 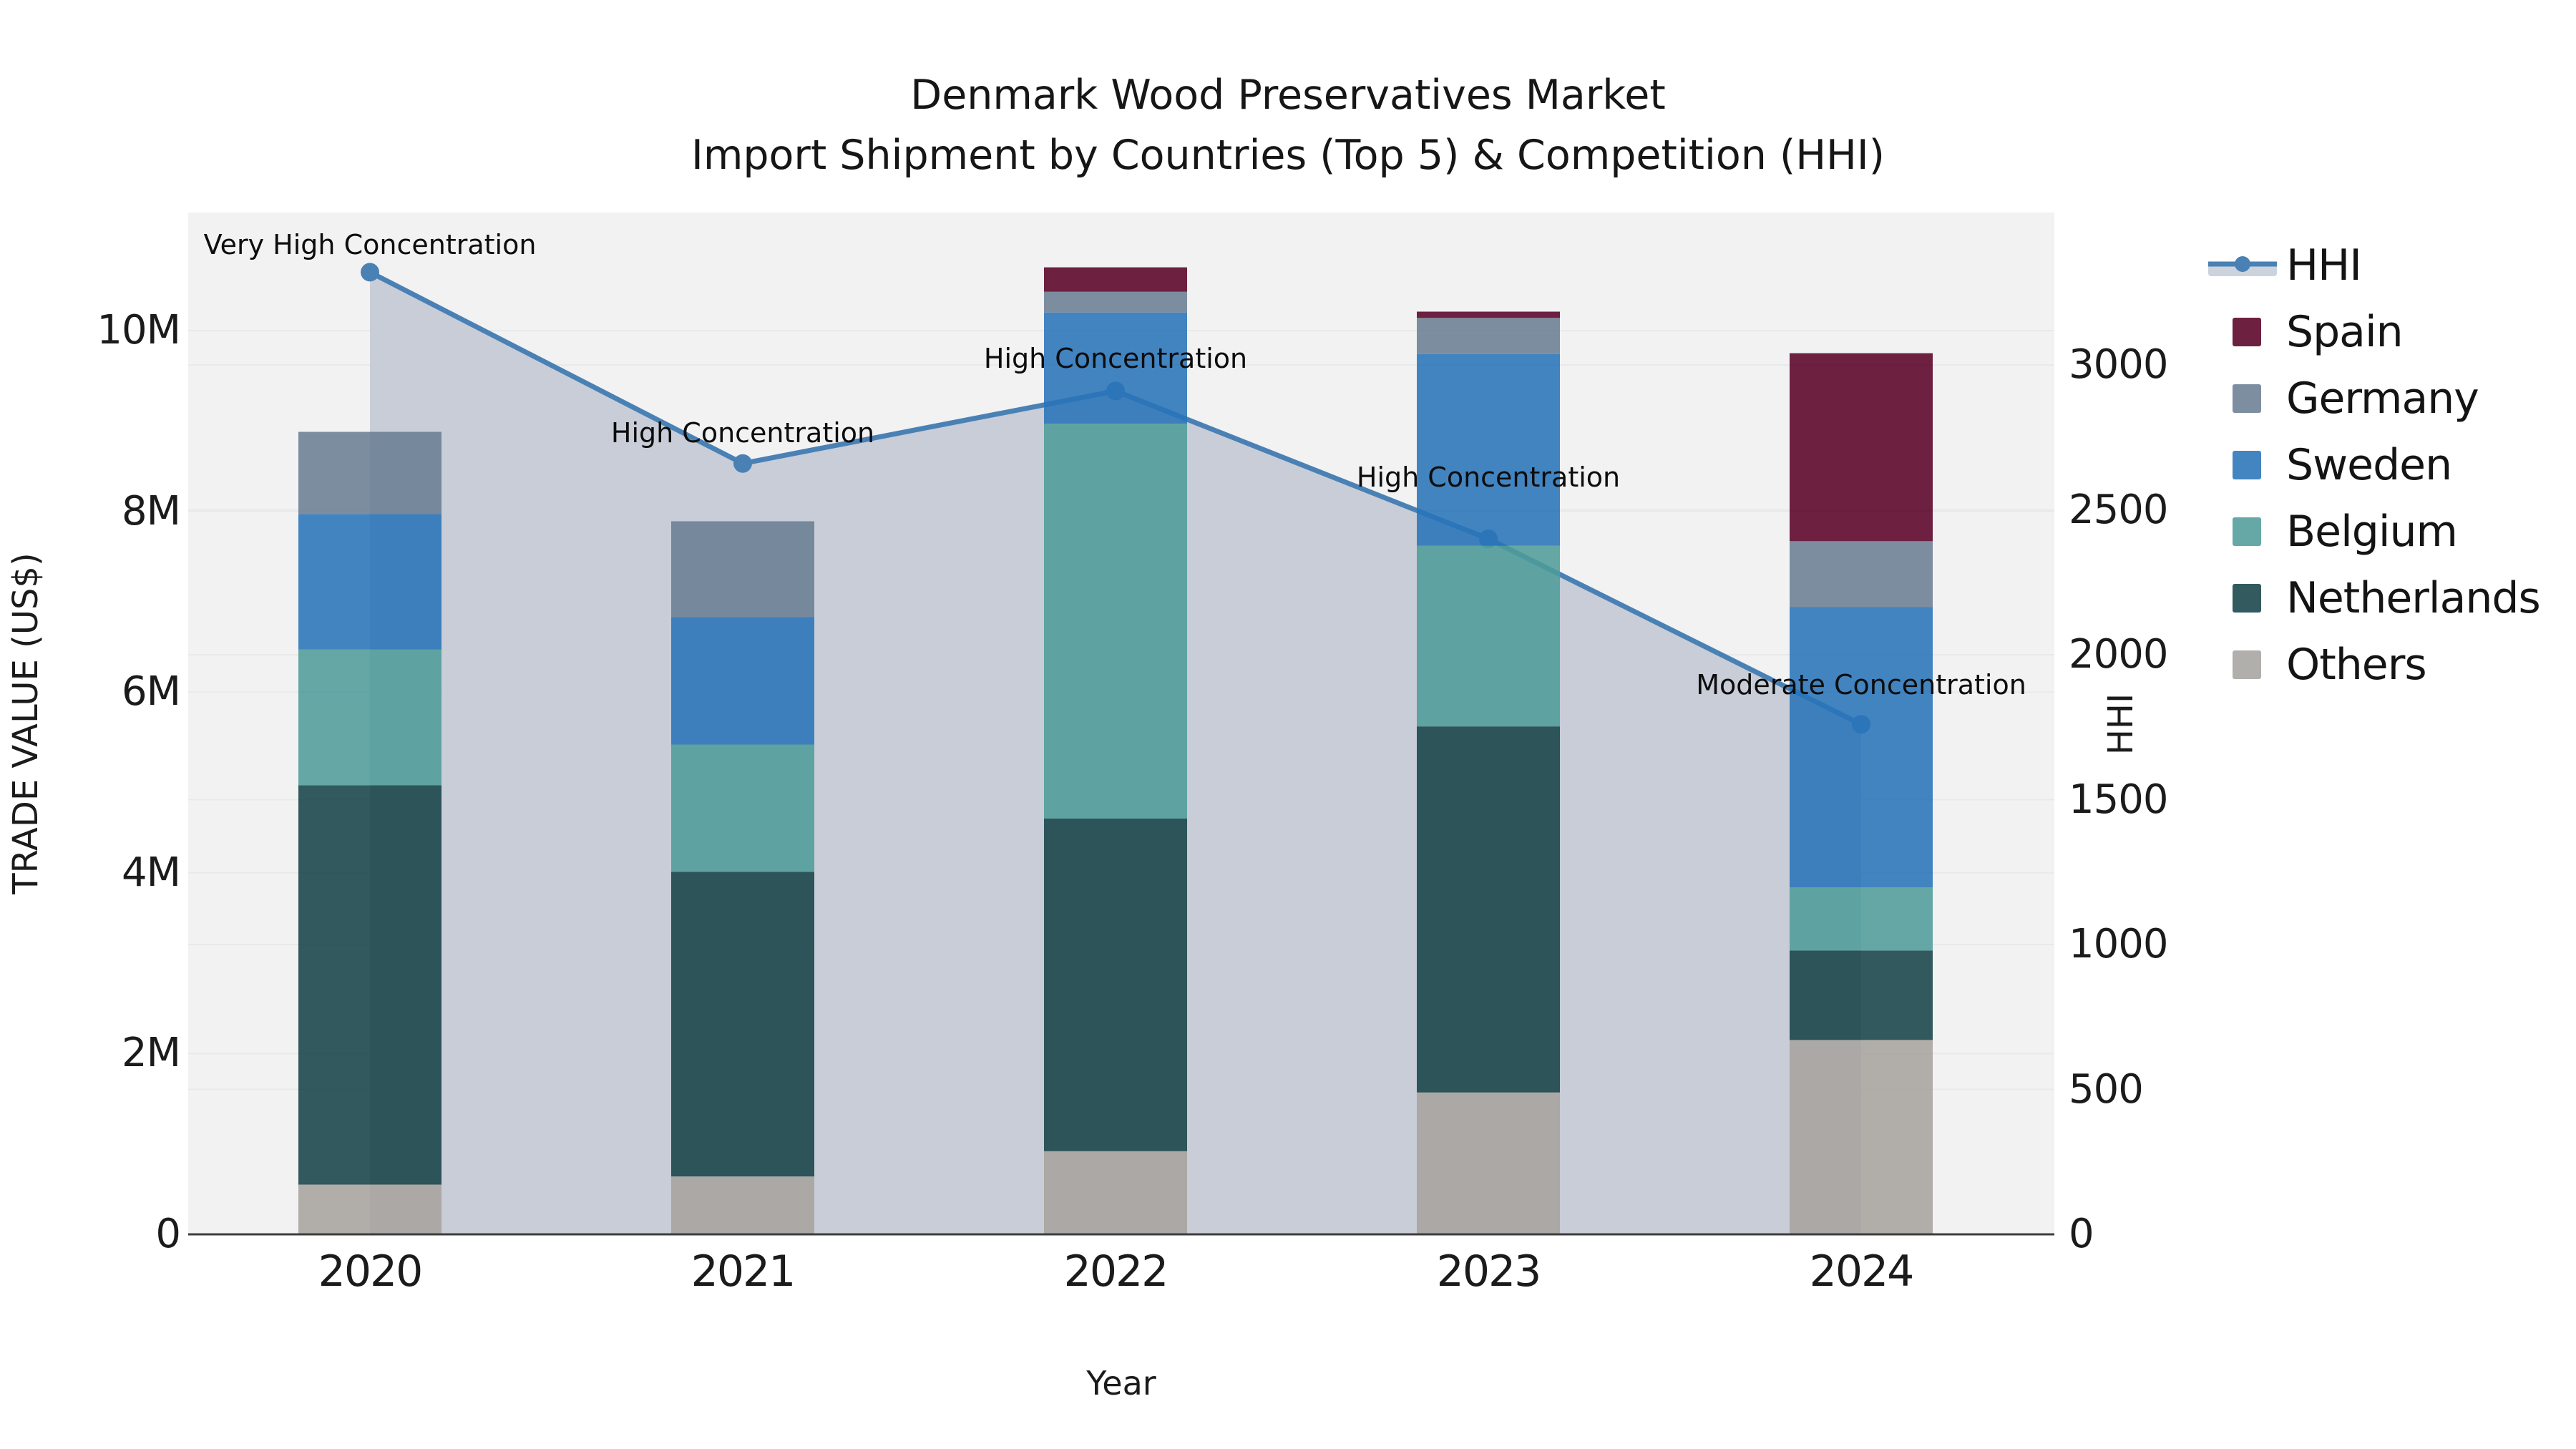 I want to click on bar-2024-others, so click(x=1861, y=1137).